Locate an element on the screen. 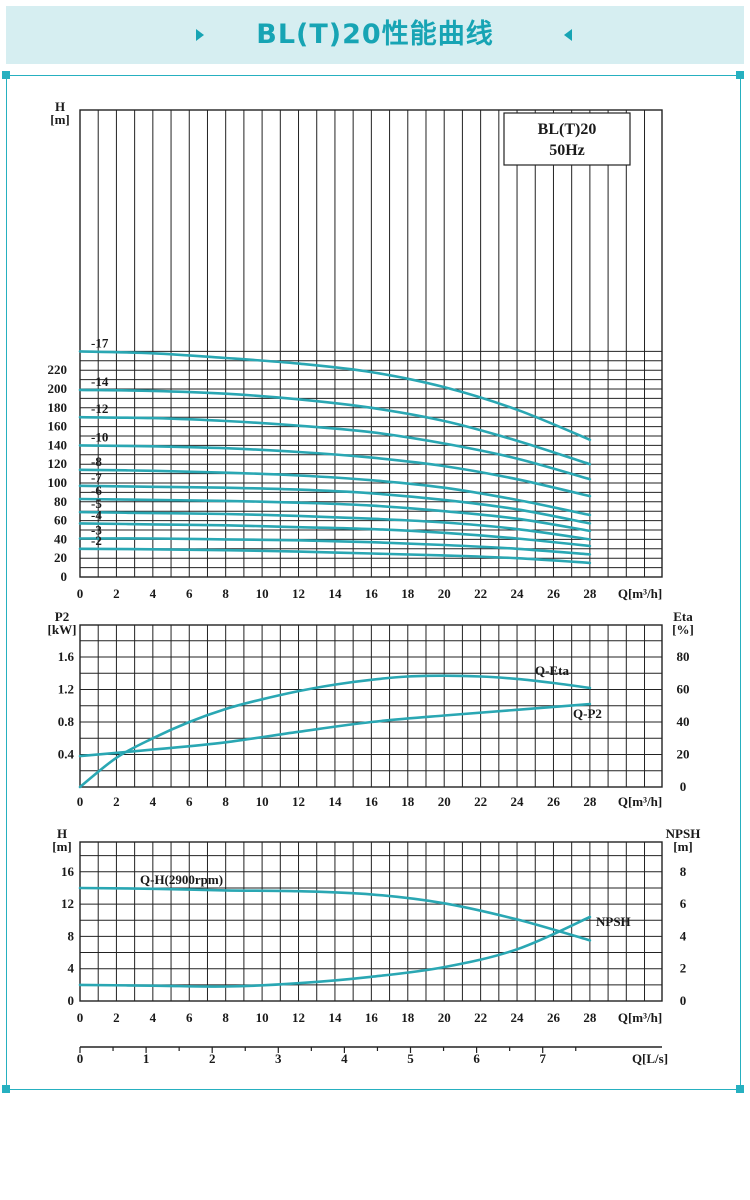 Image resolution: width=750 pixels, height=1200 pixels. title-banner: BL(T)20性能曲线 is located at coordinates (375, 35).